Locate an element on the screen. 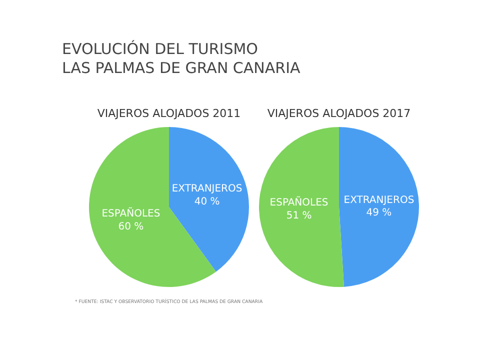  chart-title: VIAJEROS ALOJADOS 2011 is located at coordinates (169, 113).